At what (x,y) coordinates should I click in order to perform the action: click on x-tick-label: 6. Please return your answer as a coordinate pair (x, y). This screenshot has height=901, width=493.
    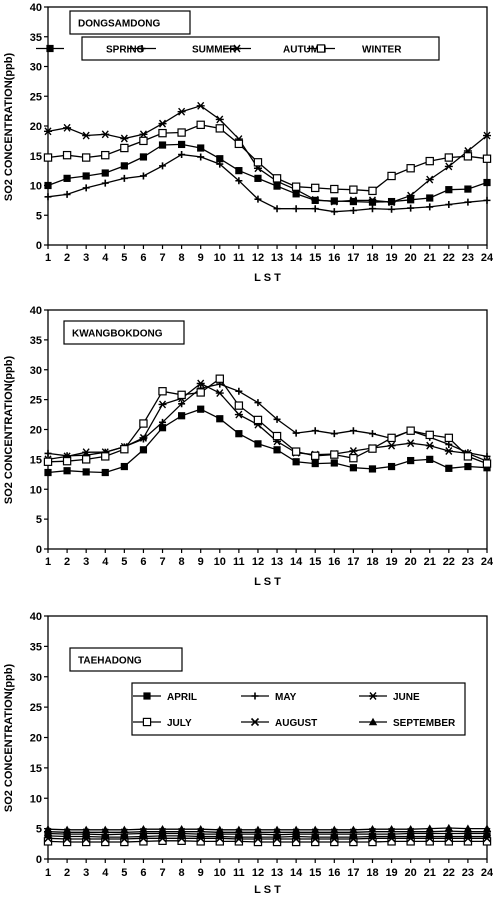
    Looking at the image, I should click on (143, 873).